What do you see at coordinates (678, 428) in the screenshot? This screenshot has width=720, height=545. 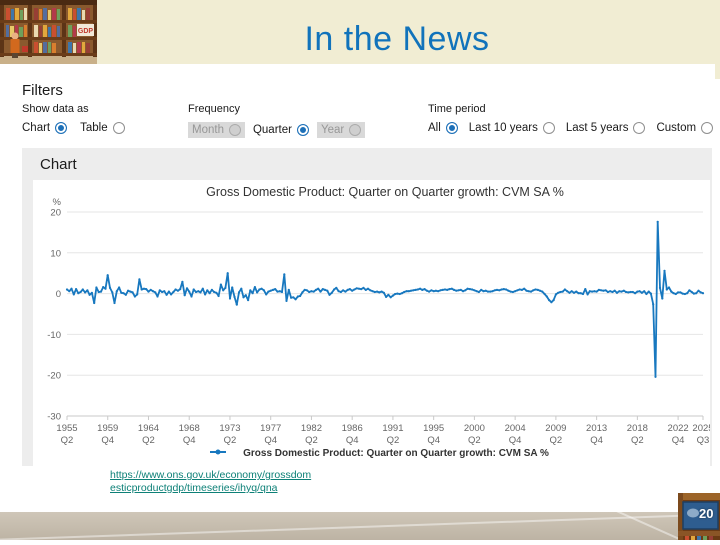 I see `svg-text: 2022` at bounding box center [678, 428].